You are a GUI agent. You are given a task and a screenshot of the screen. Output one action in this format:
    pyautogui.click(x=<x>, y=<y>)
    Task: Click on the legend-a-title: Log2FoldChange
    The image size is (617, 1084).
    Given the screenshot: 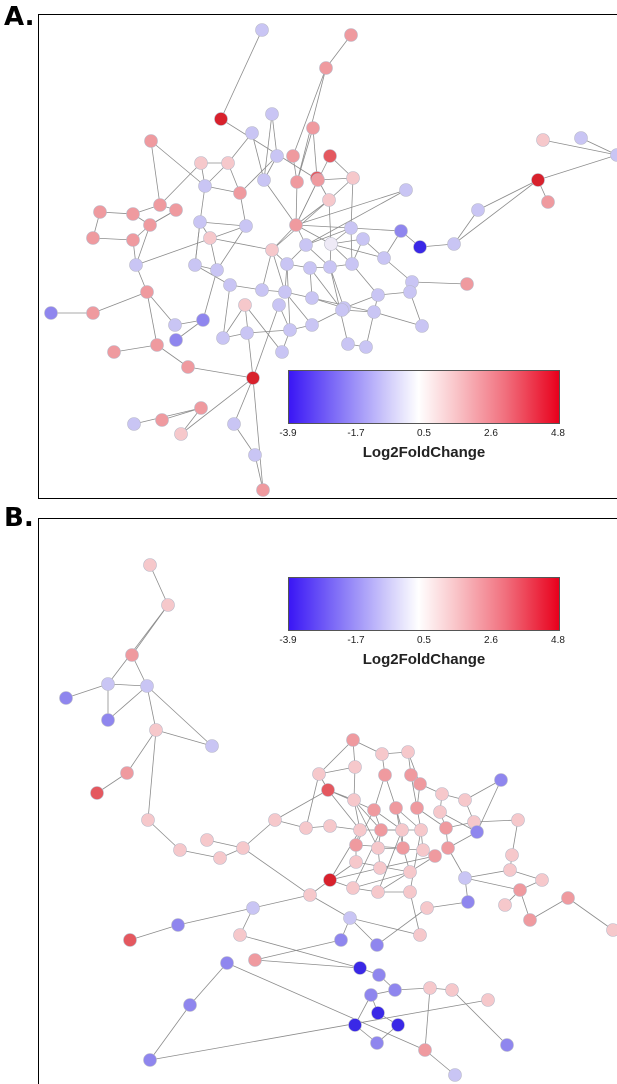 What is the action you would take?
    pyautogui.click(x=424, y=452)
    